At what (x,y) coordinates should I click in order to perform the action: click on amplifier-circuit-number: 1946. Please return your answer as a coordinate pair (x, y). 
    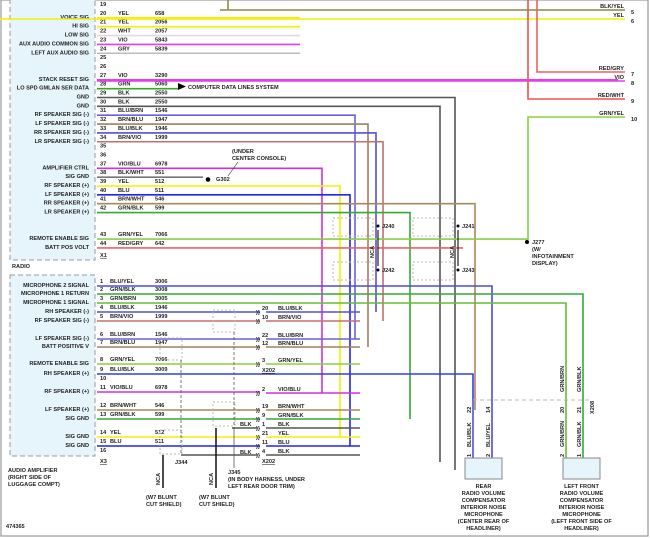
    Looking at the image, I should click on (161, 308).